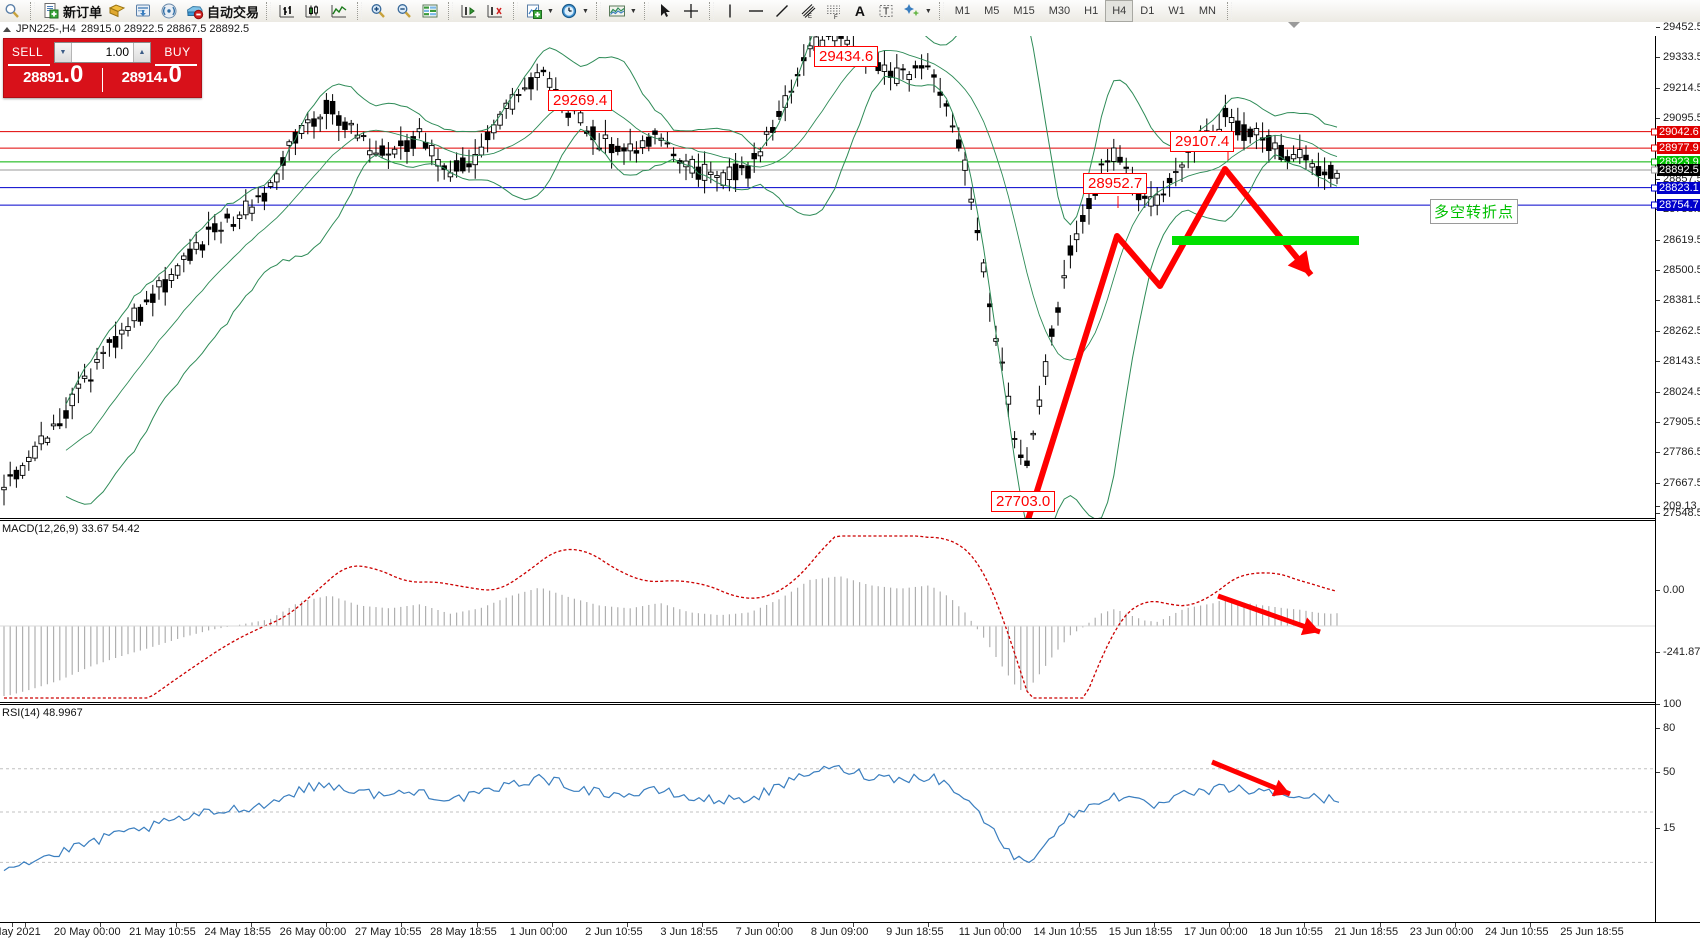  Describe the element at coordinates (1678, 188) in the screenshot. I see `price-tag: 28823.1` at that location.